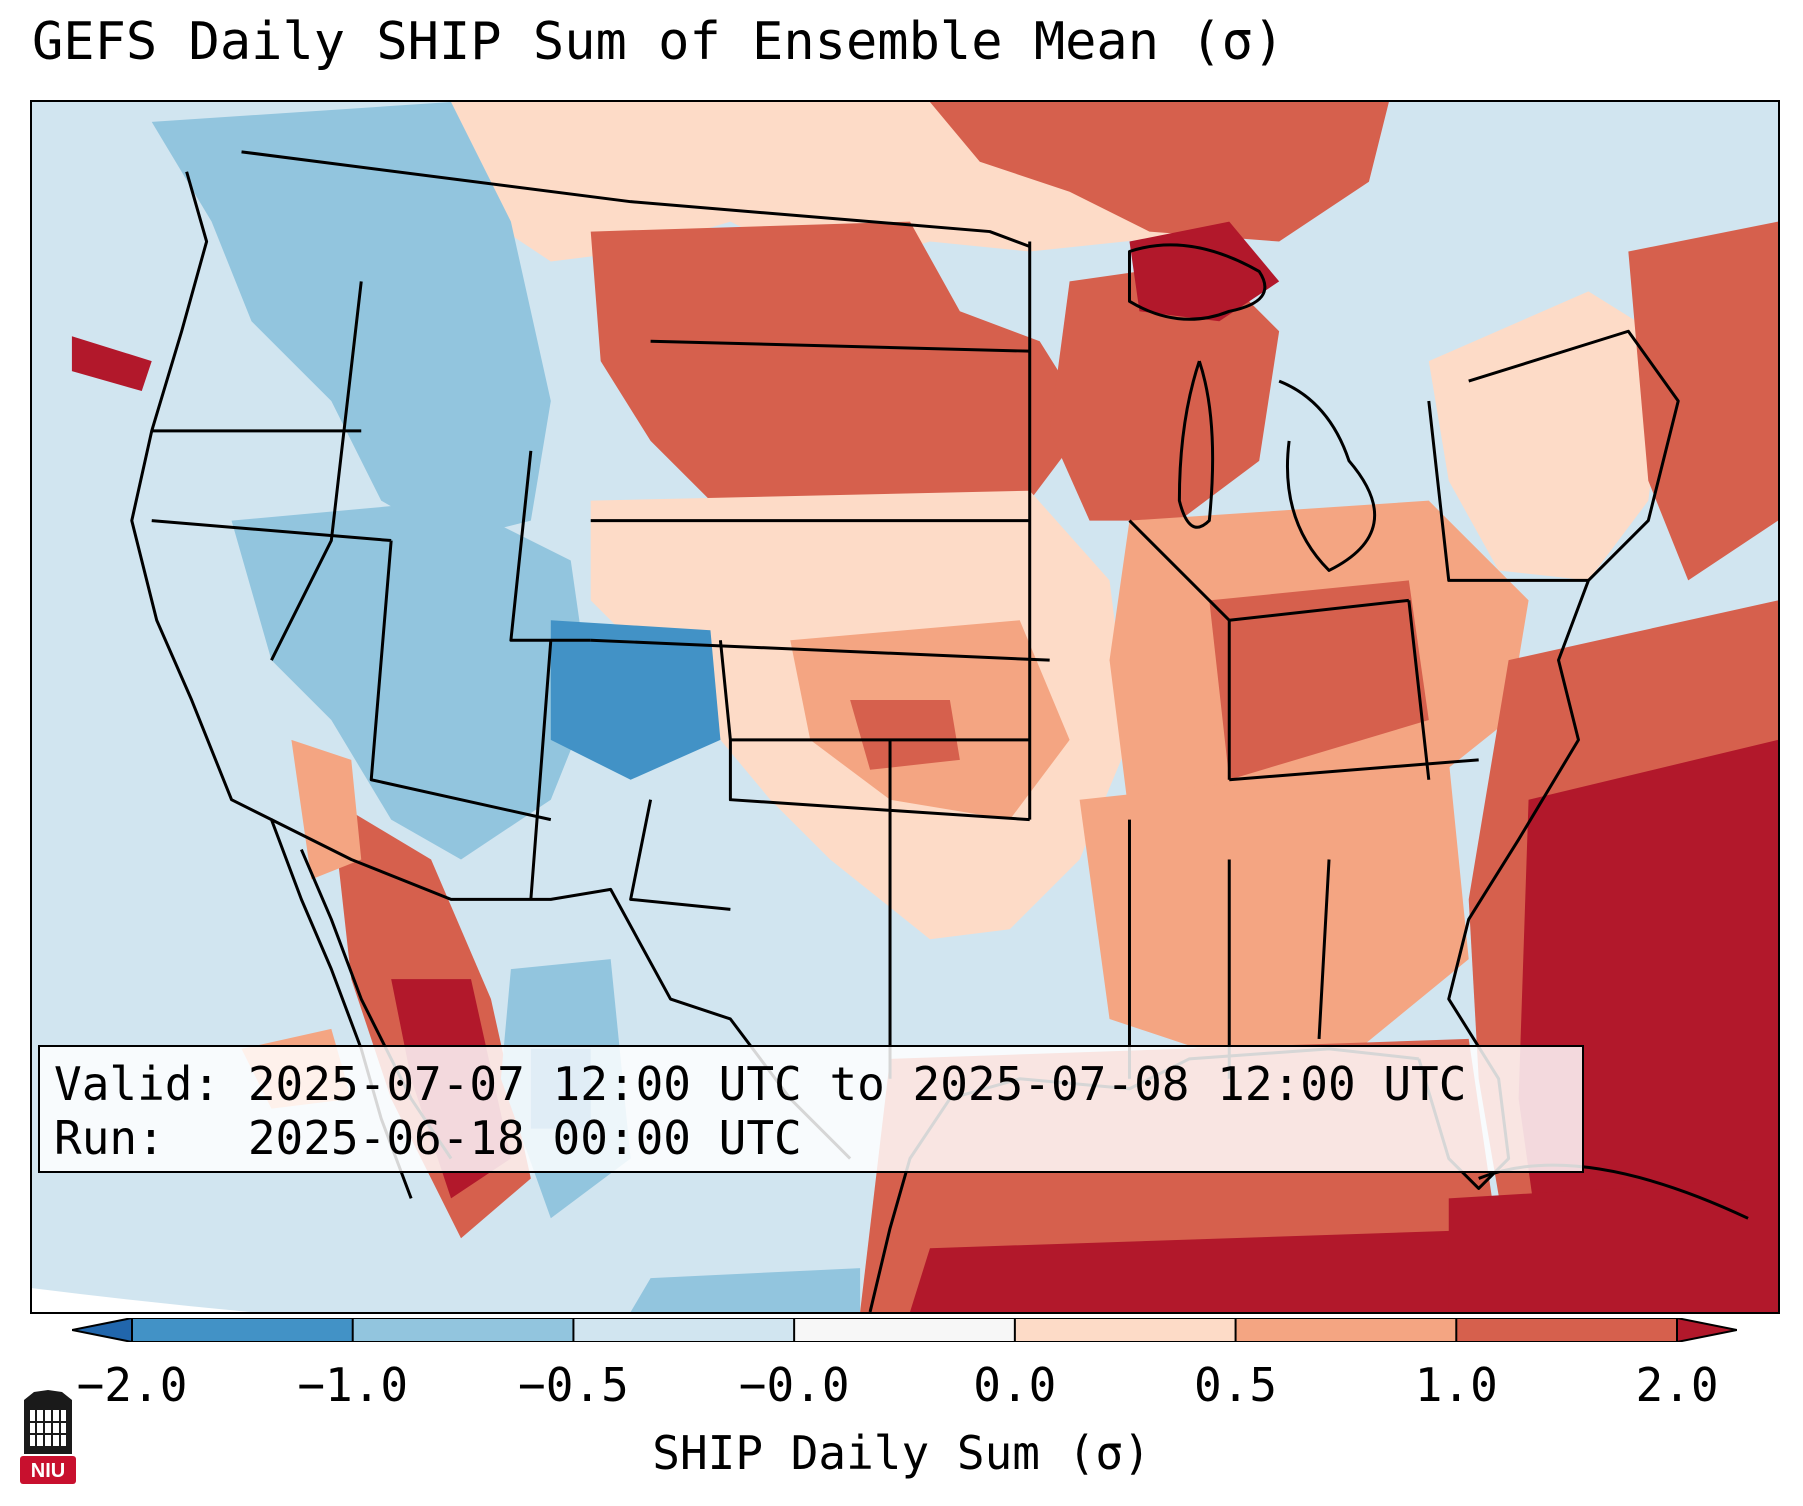  I want to click on state-lines-west, so click(371, 590).